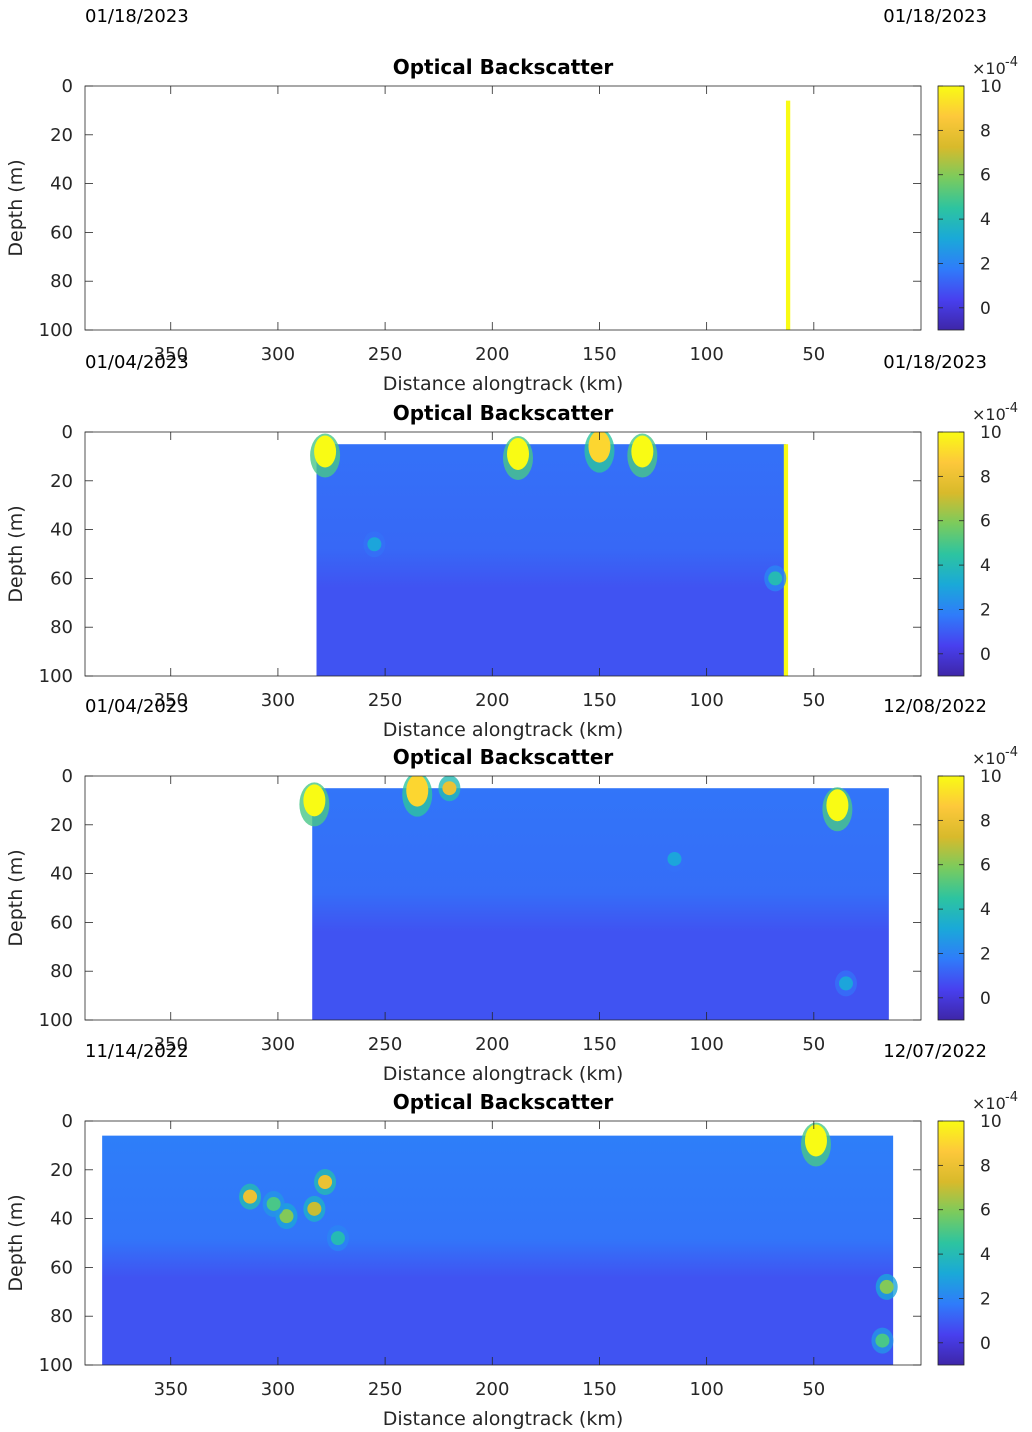  I want to click on colorbar: 0 2 4 6 8 10×10 -4, so click(977, 539).